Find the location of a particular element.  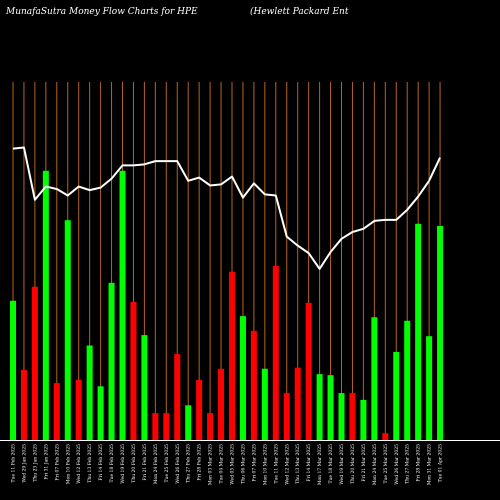

x-tick-label: Mon 03 Mar 2025 is located at coordinates (211, 464).